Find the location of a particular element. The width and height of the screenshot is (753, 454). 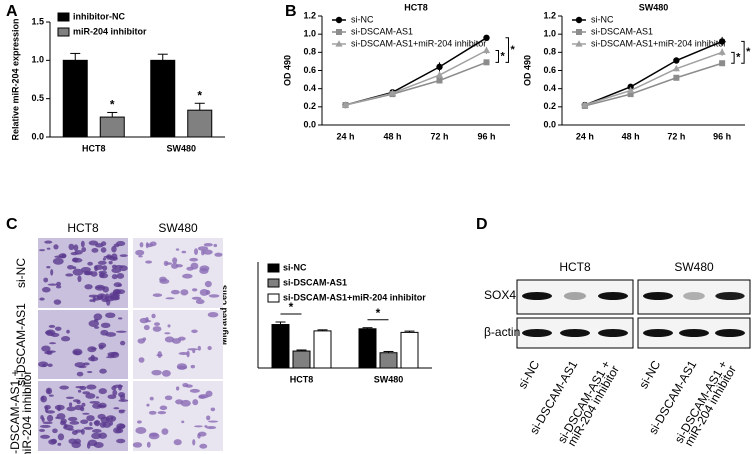

x-tick-label: 72 h is located at coordinates (676, 136).